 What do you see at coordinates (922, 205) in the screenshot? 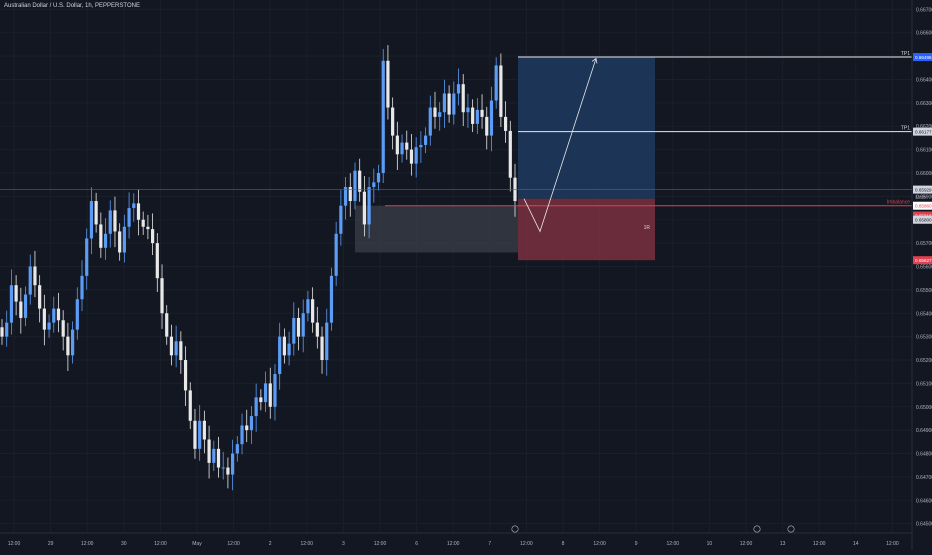
I see `imbalance-price-tag-bg` at bounding box center [922, 205].